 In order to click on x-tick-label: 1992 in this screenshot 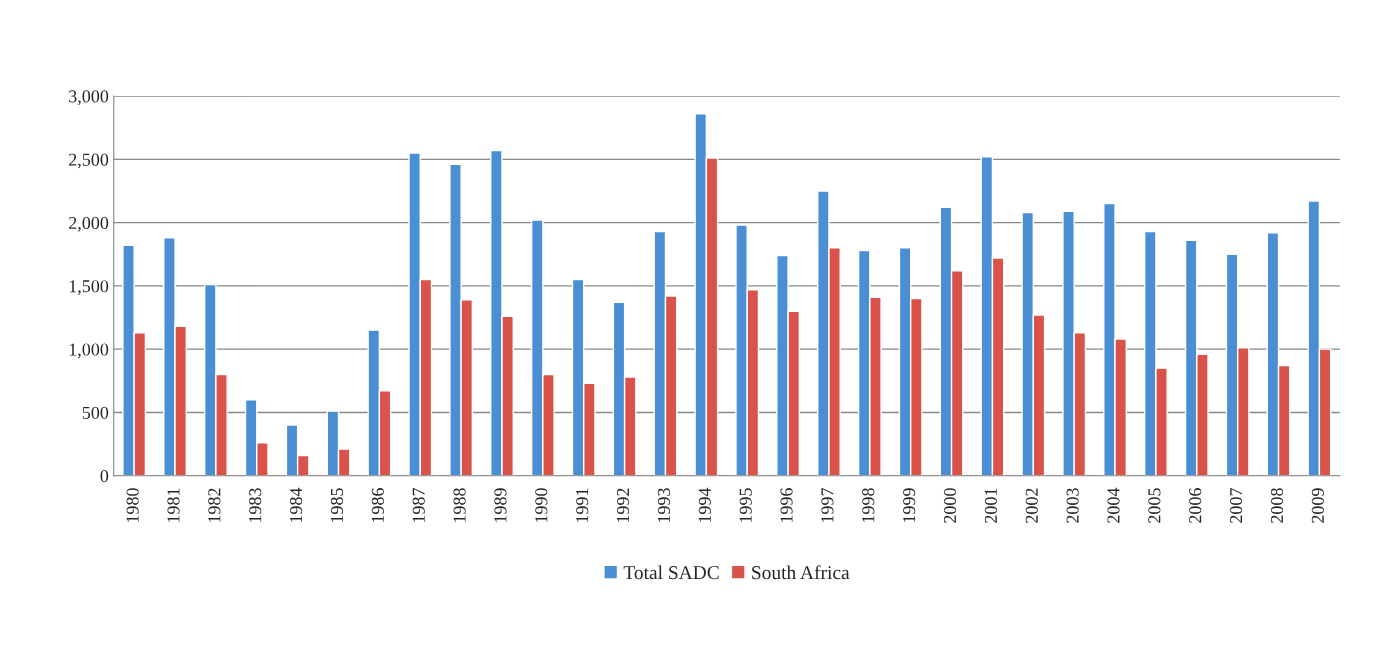, I will do `click(623, 505)`.